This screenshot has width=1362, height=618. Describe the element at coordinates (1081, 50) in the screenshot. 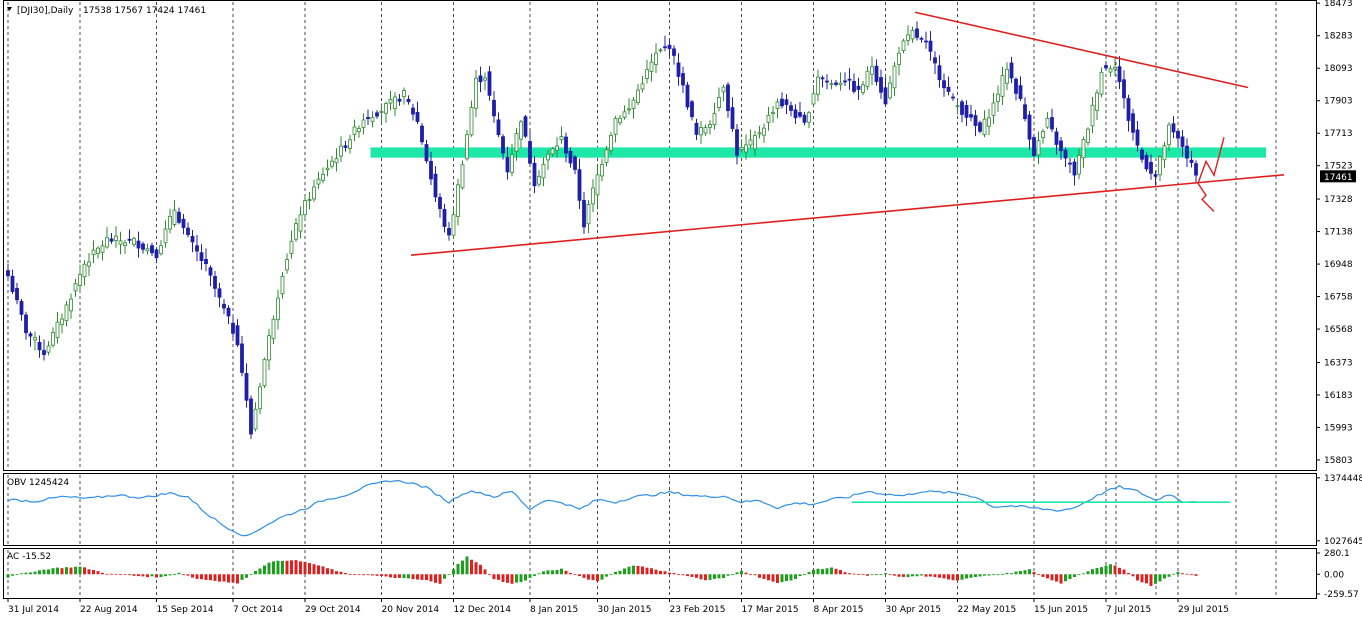

I see `resistance-trendline` at that location.